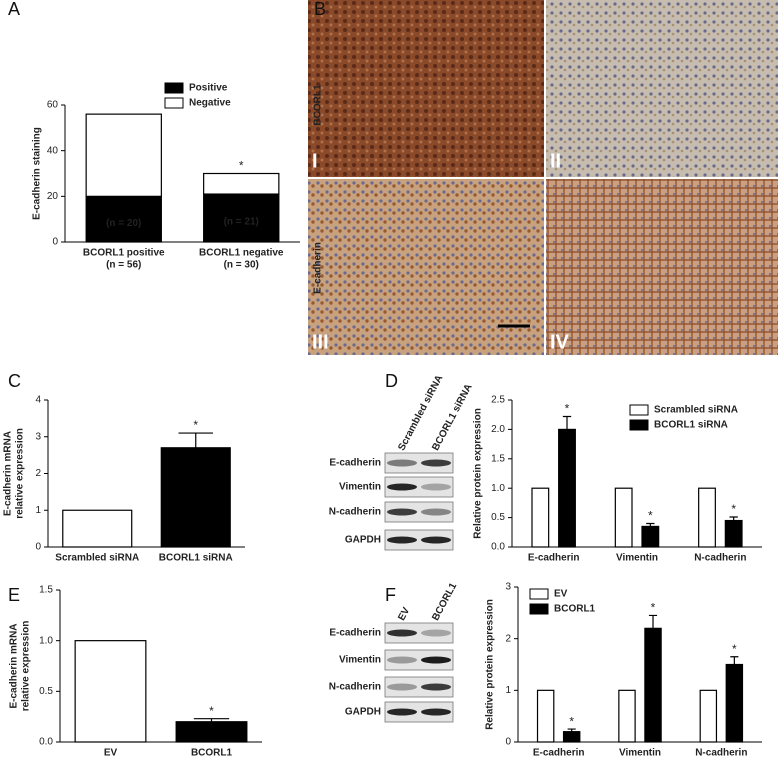  Describe the element at coordinates (53, 150) in the screenshot. I see `y-tick-label: 40` at that location.